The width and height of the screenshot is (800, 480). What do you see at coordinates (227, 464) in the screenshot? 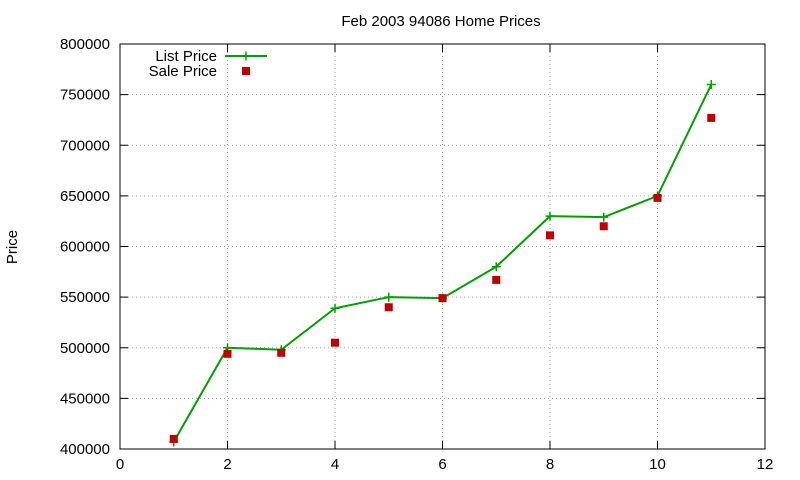
I see `x-tick-label: 2` at bounding box center [227, 464].